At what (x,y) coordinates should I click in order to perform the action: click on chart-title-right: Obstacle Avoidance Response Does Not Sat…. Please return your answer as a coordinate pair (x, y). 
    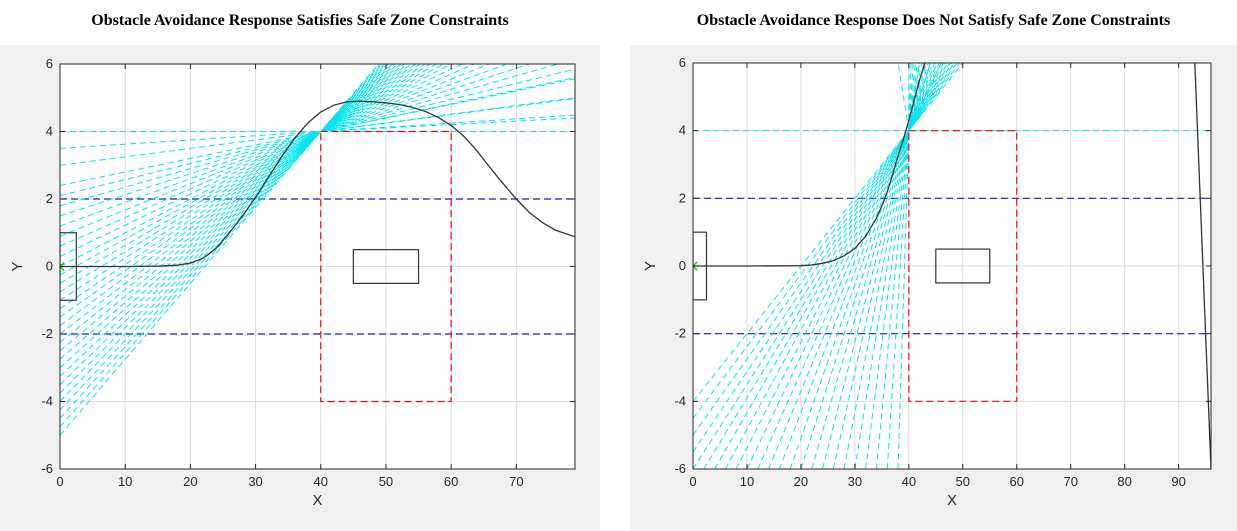
    Looking at the image, I should click on (933, 20).